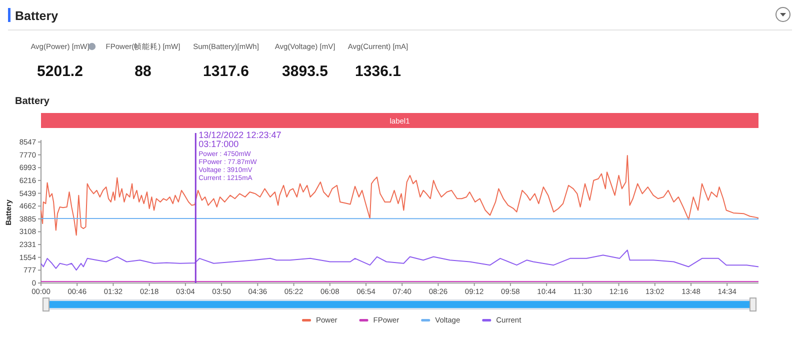 This screenshot has width=800, height=338. I want to click on data-label: 3893.5, so click(305, 71).